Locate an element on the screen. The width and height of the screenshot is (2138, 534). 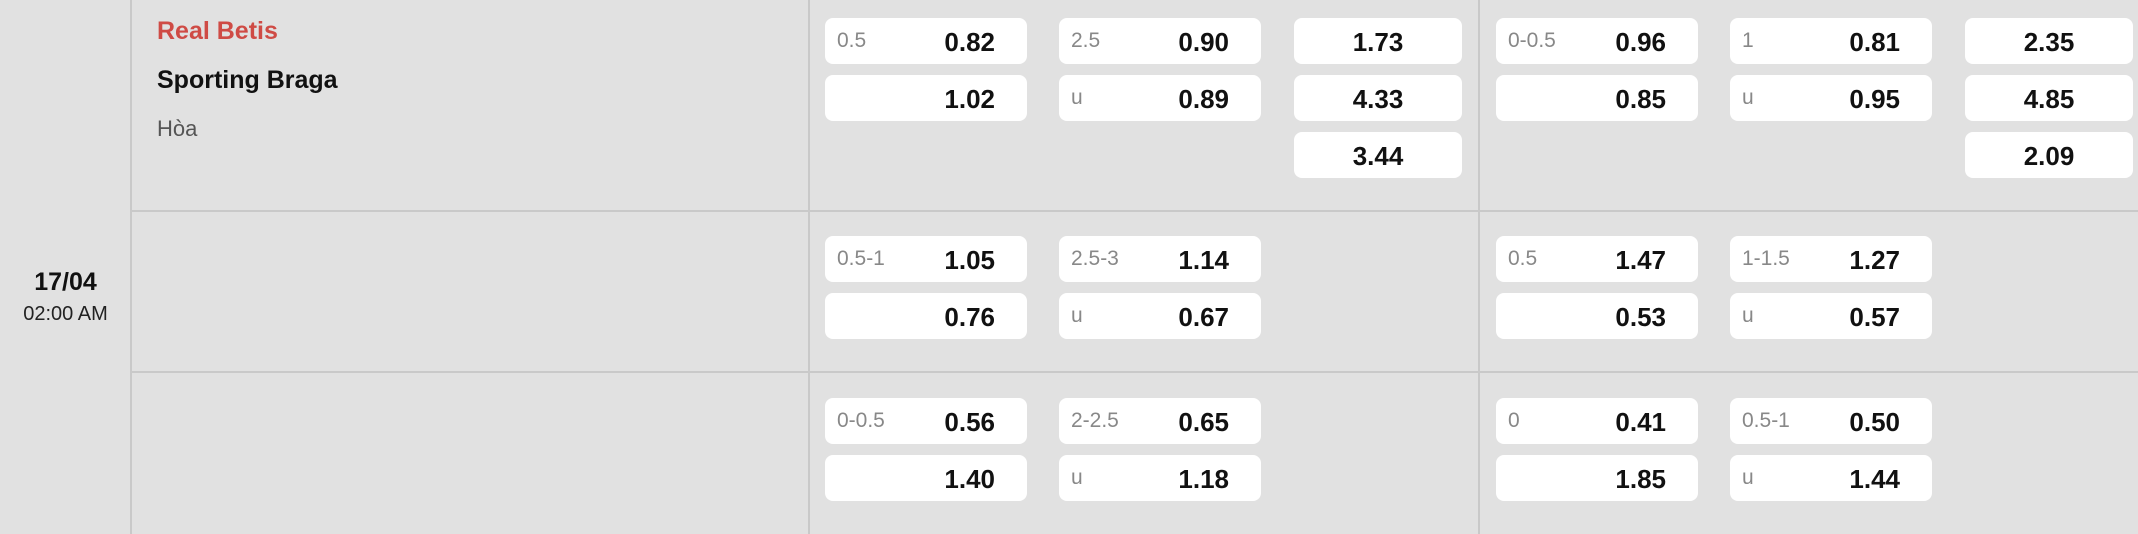
odds-value: 0.82 is located at coordinates (969, 42).